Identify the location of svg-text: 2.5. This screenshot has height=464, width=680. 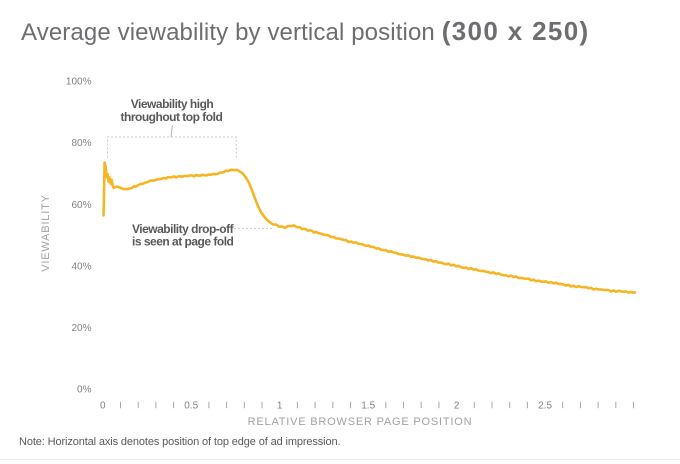
(545, 405).